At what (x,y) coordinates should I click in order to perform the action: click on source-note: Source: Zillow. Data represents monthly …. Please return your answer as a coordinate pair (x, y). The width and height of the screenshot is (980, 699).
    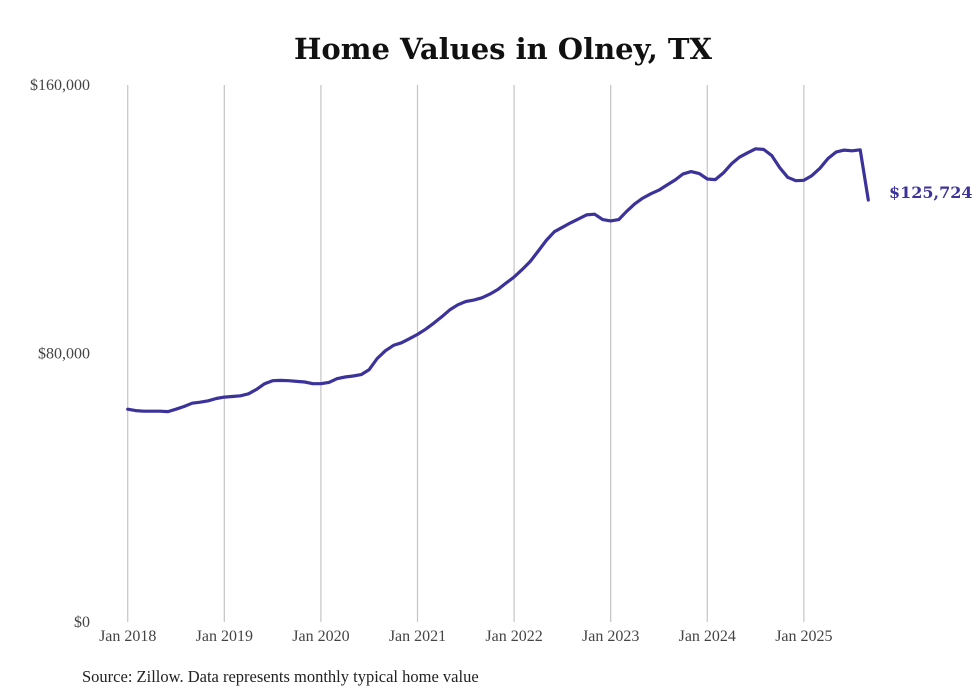
    Looking at the image, I should click on (280, 676).